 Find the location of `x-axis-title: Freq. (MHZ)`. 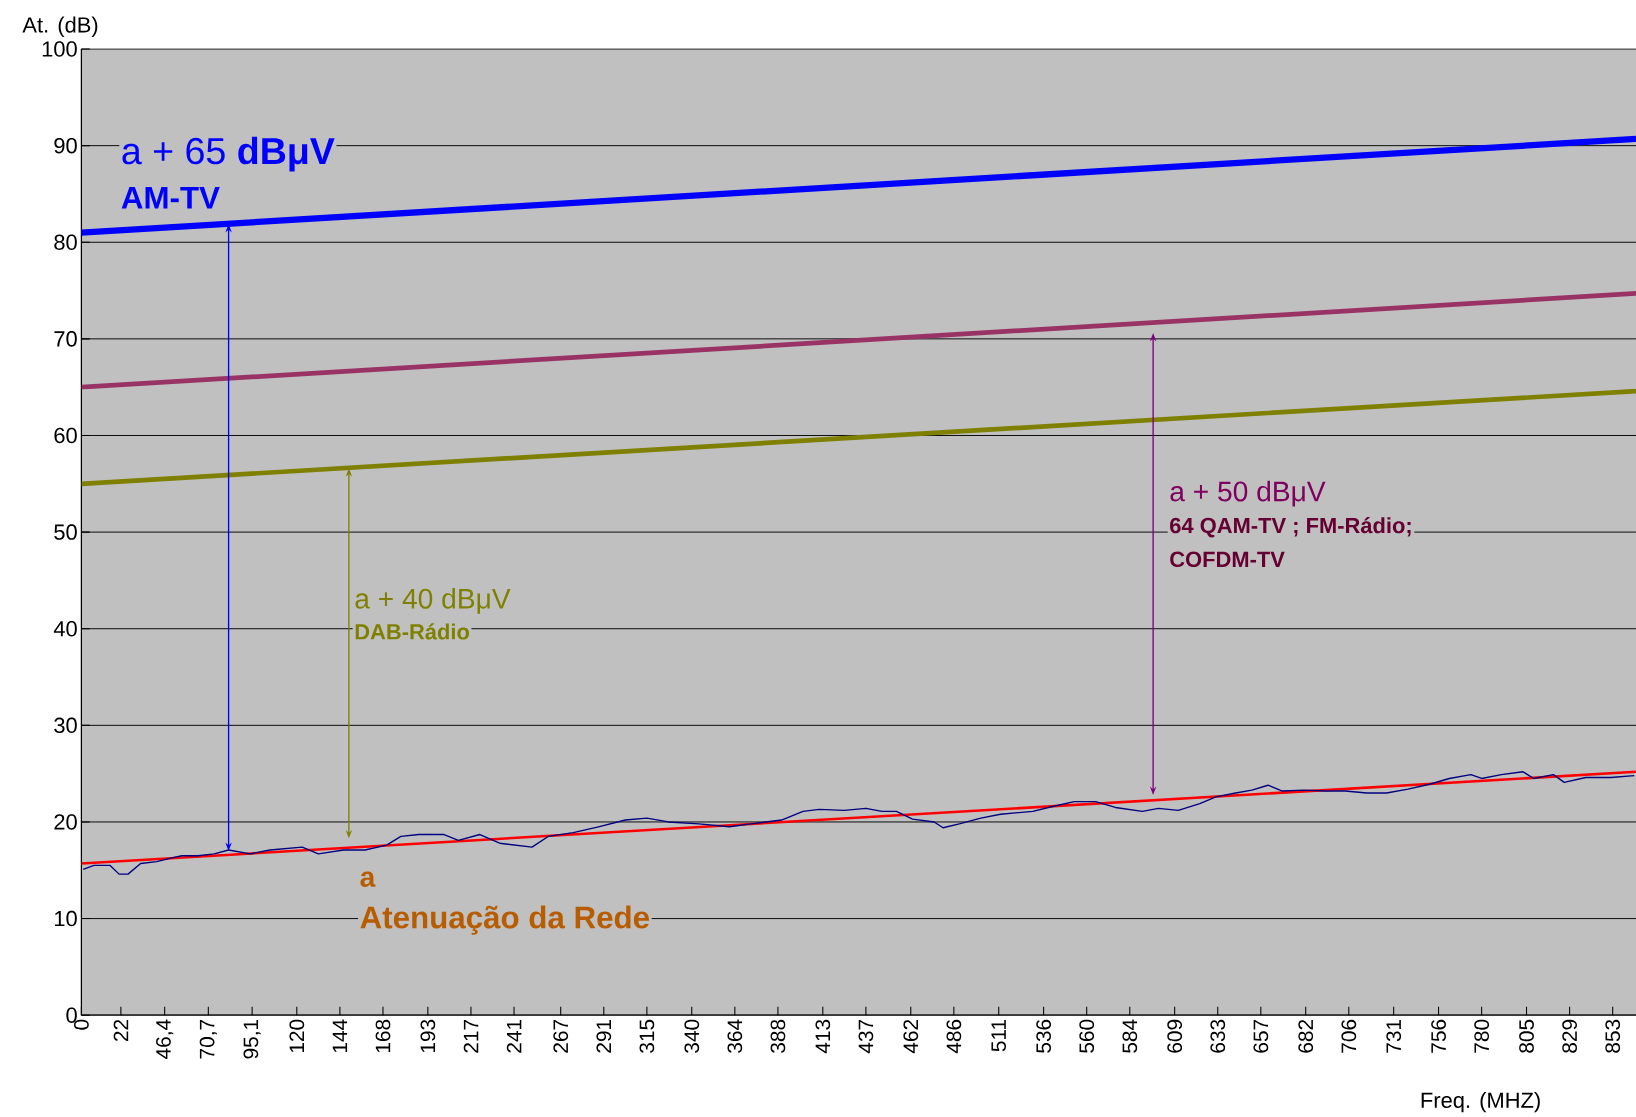

x-axis-title: Freq. (MHZ) is located at coordinates (1480, 1102).